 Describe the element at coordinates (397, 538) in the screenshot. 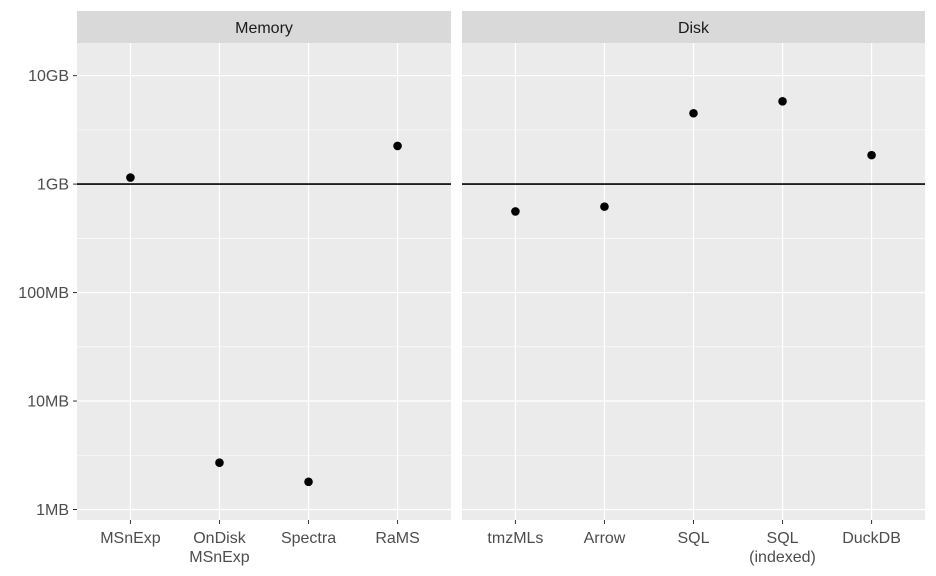

I see `x-tick-label: RaMS` at that location.